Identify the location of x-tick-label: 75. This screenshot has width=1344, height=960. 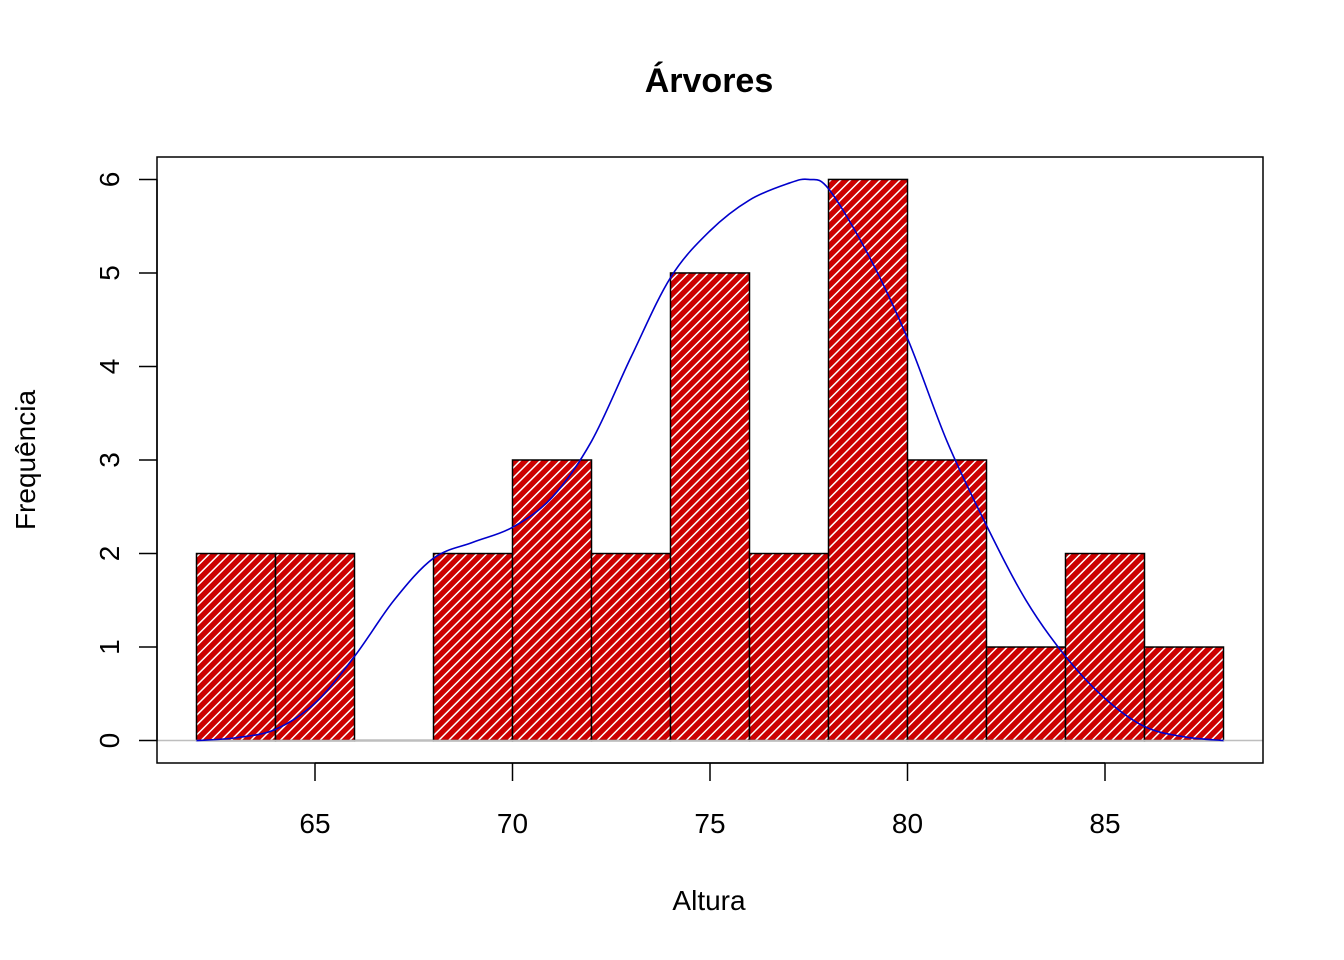
(709, 823).